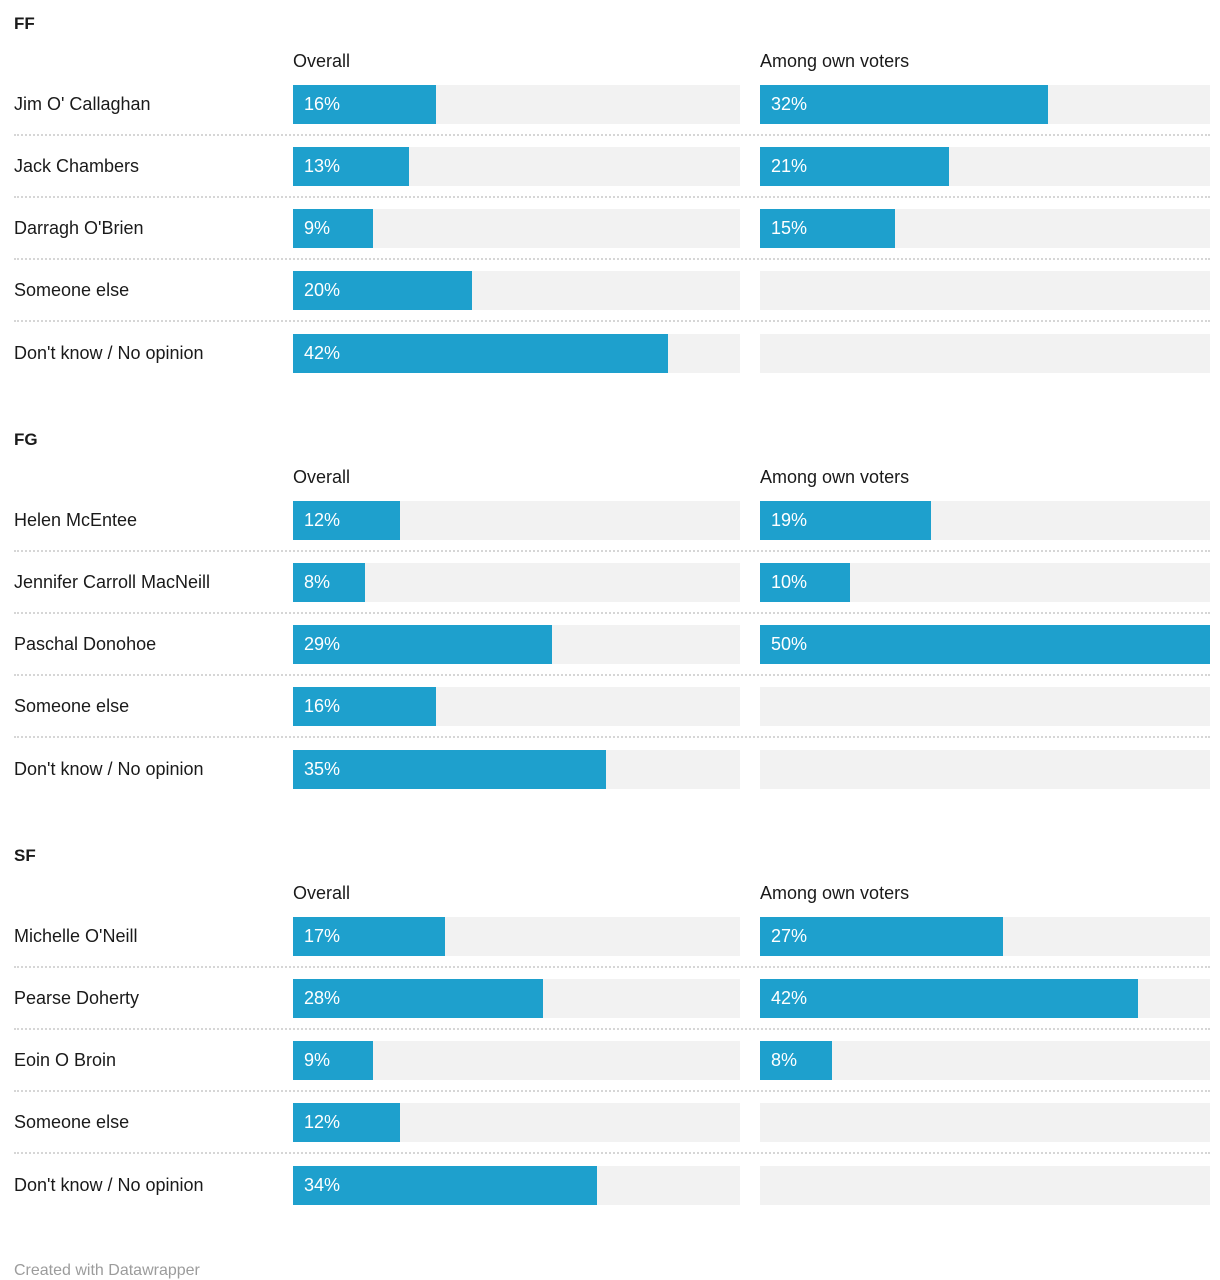 Image resolution: width=1220 pixels, height=1280 pixels. What do you see at coordinates (77, 998) in the screenshot?
I see `row-label: Pearse Doherty` at bounding box center [77, 998].